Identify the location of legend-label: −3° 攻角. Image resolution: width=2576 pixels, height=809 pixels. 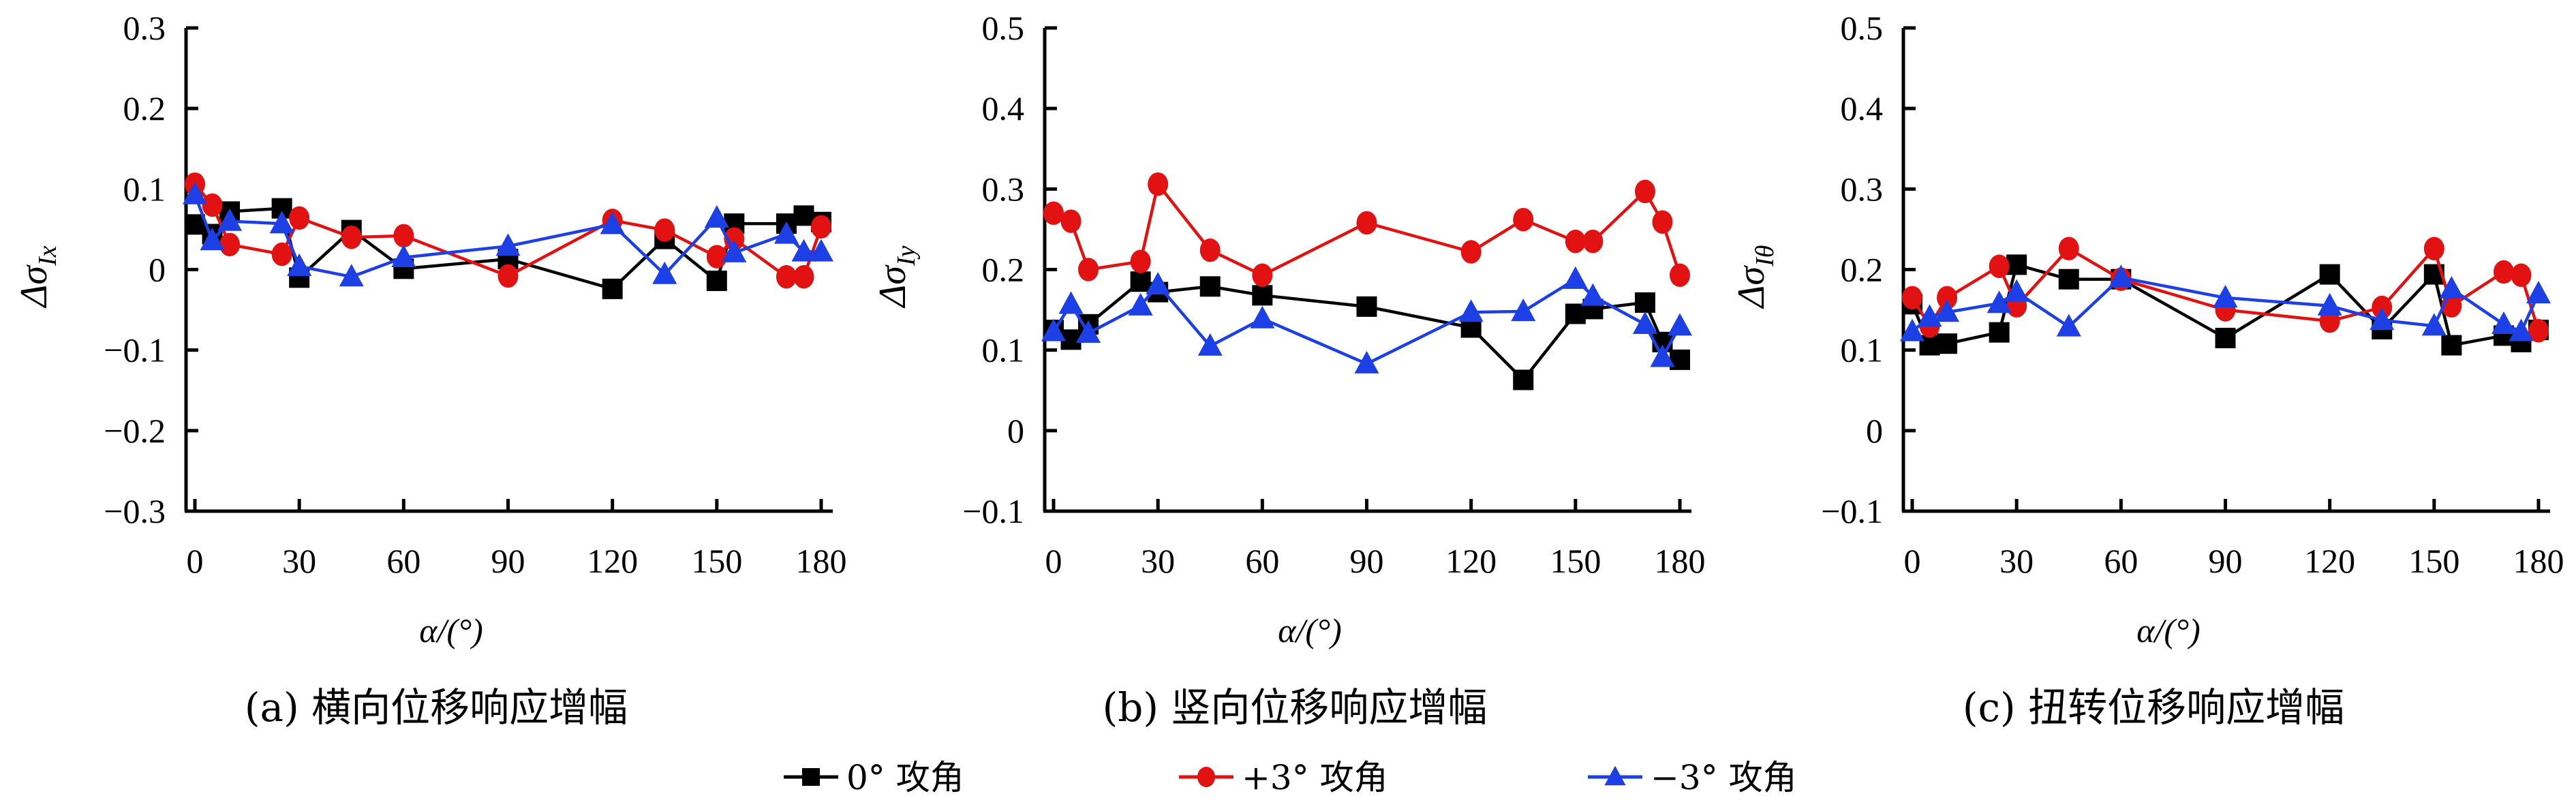
(1724, 777).